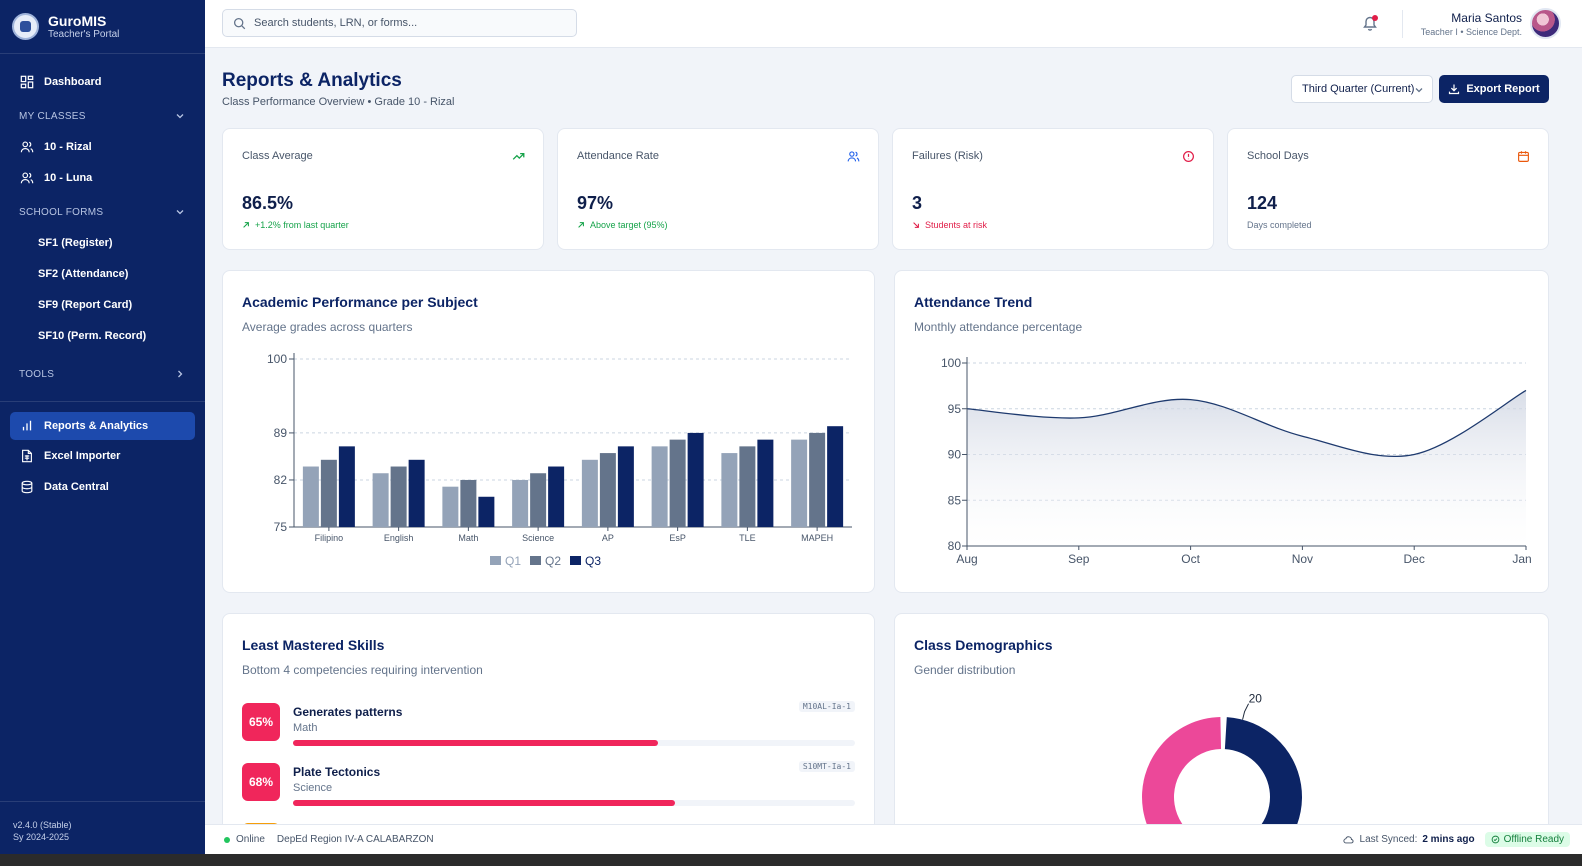 The image size is (1582, 866). What do you see at coordinates (718, 189) in the screenshot?
I see `kpi-attendance-rate: Attendance Rate 97% Above target (95%)` at bounding box center [718, 189].